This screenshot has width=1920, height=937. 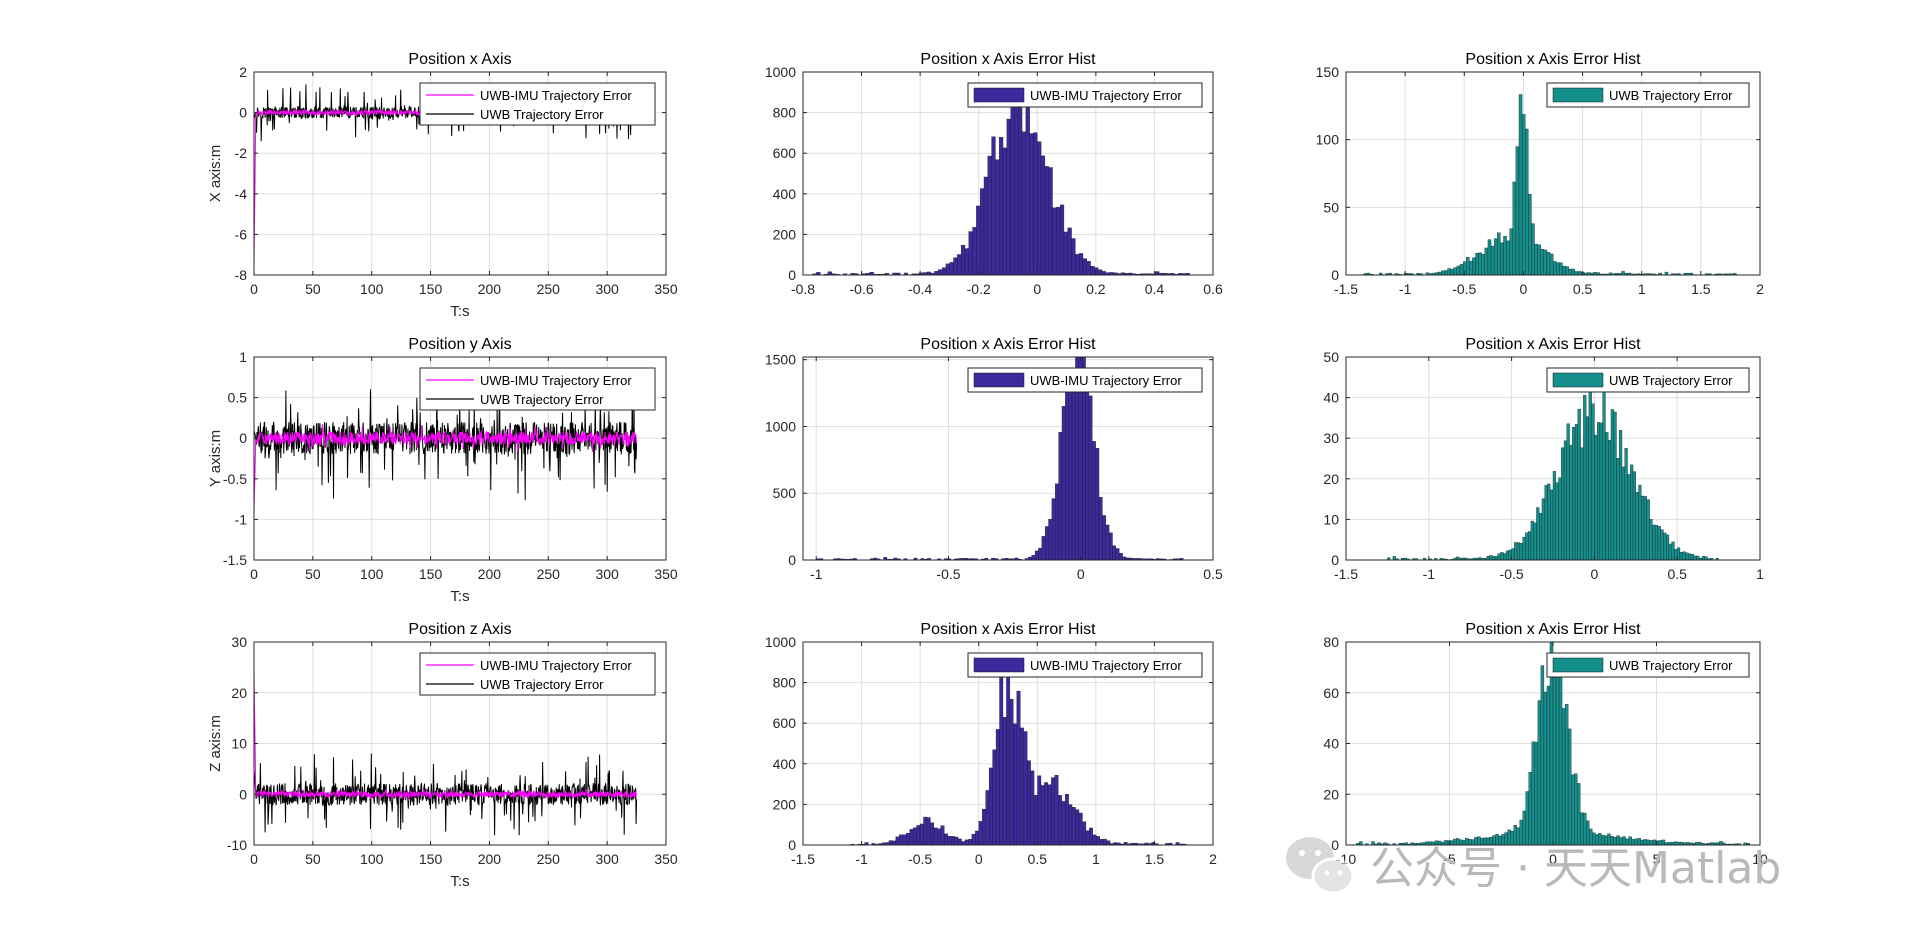 What do you see at coordinates (920, 289) in the screenshot?
I see `x-tick-label: -0.4` at bounding box center [920, 289].